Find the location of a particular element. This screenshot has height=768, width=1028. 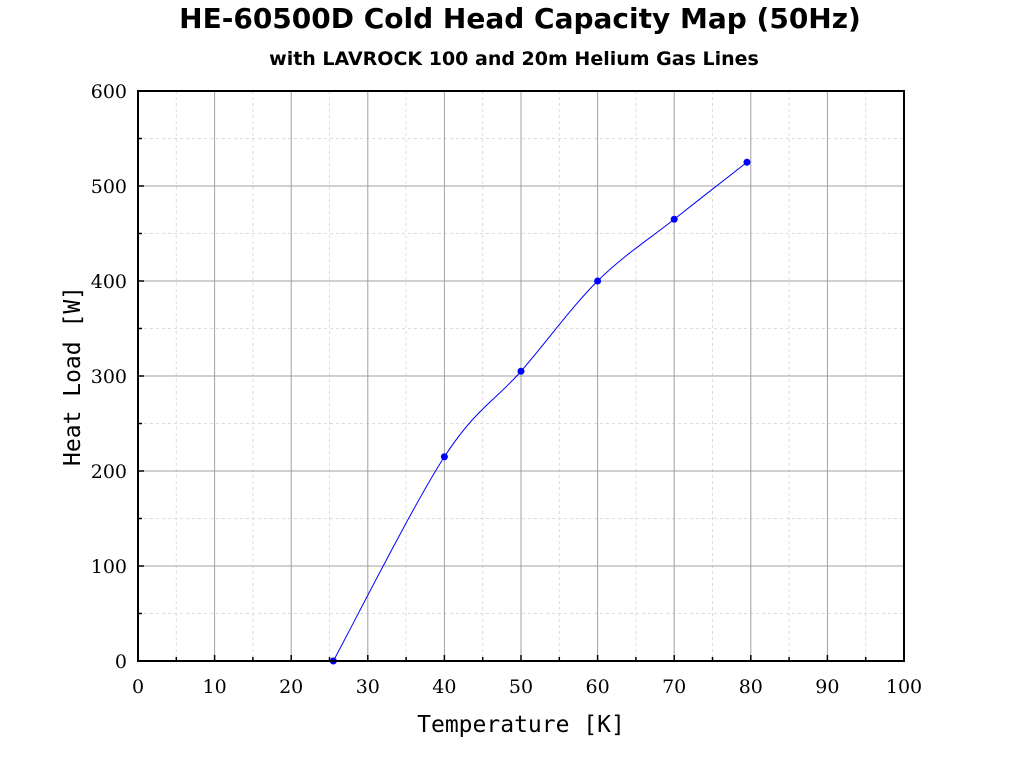

x-tick-label: 20 is located at coordinates (291, 687).